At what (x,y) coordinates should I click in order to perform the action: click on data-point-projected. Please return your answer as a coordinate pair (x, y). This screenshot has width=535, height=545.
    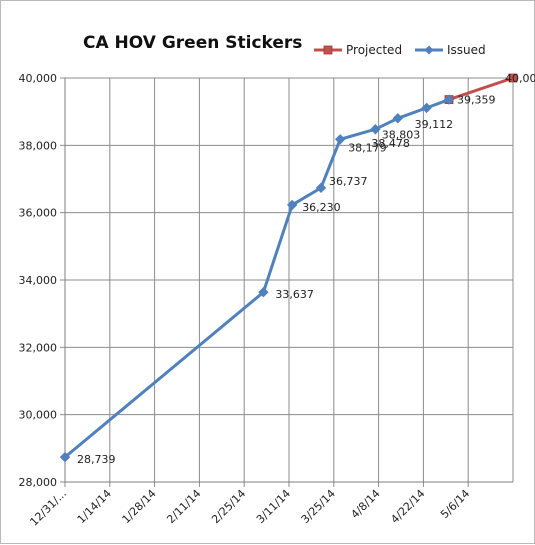
    Looking at the image, I should click on (513, 78).